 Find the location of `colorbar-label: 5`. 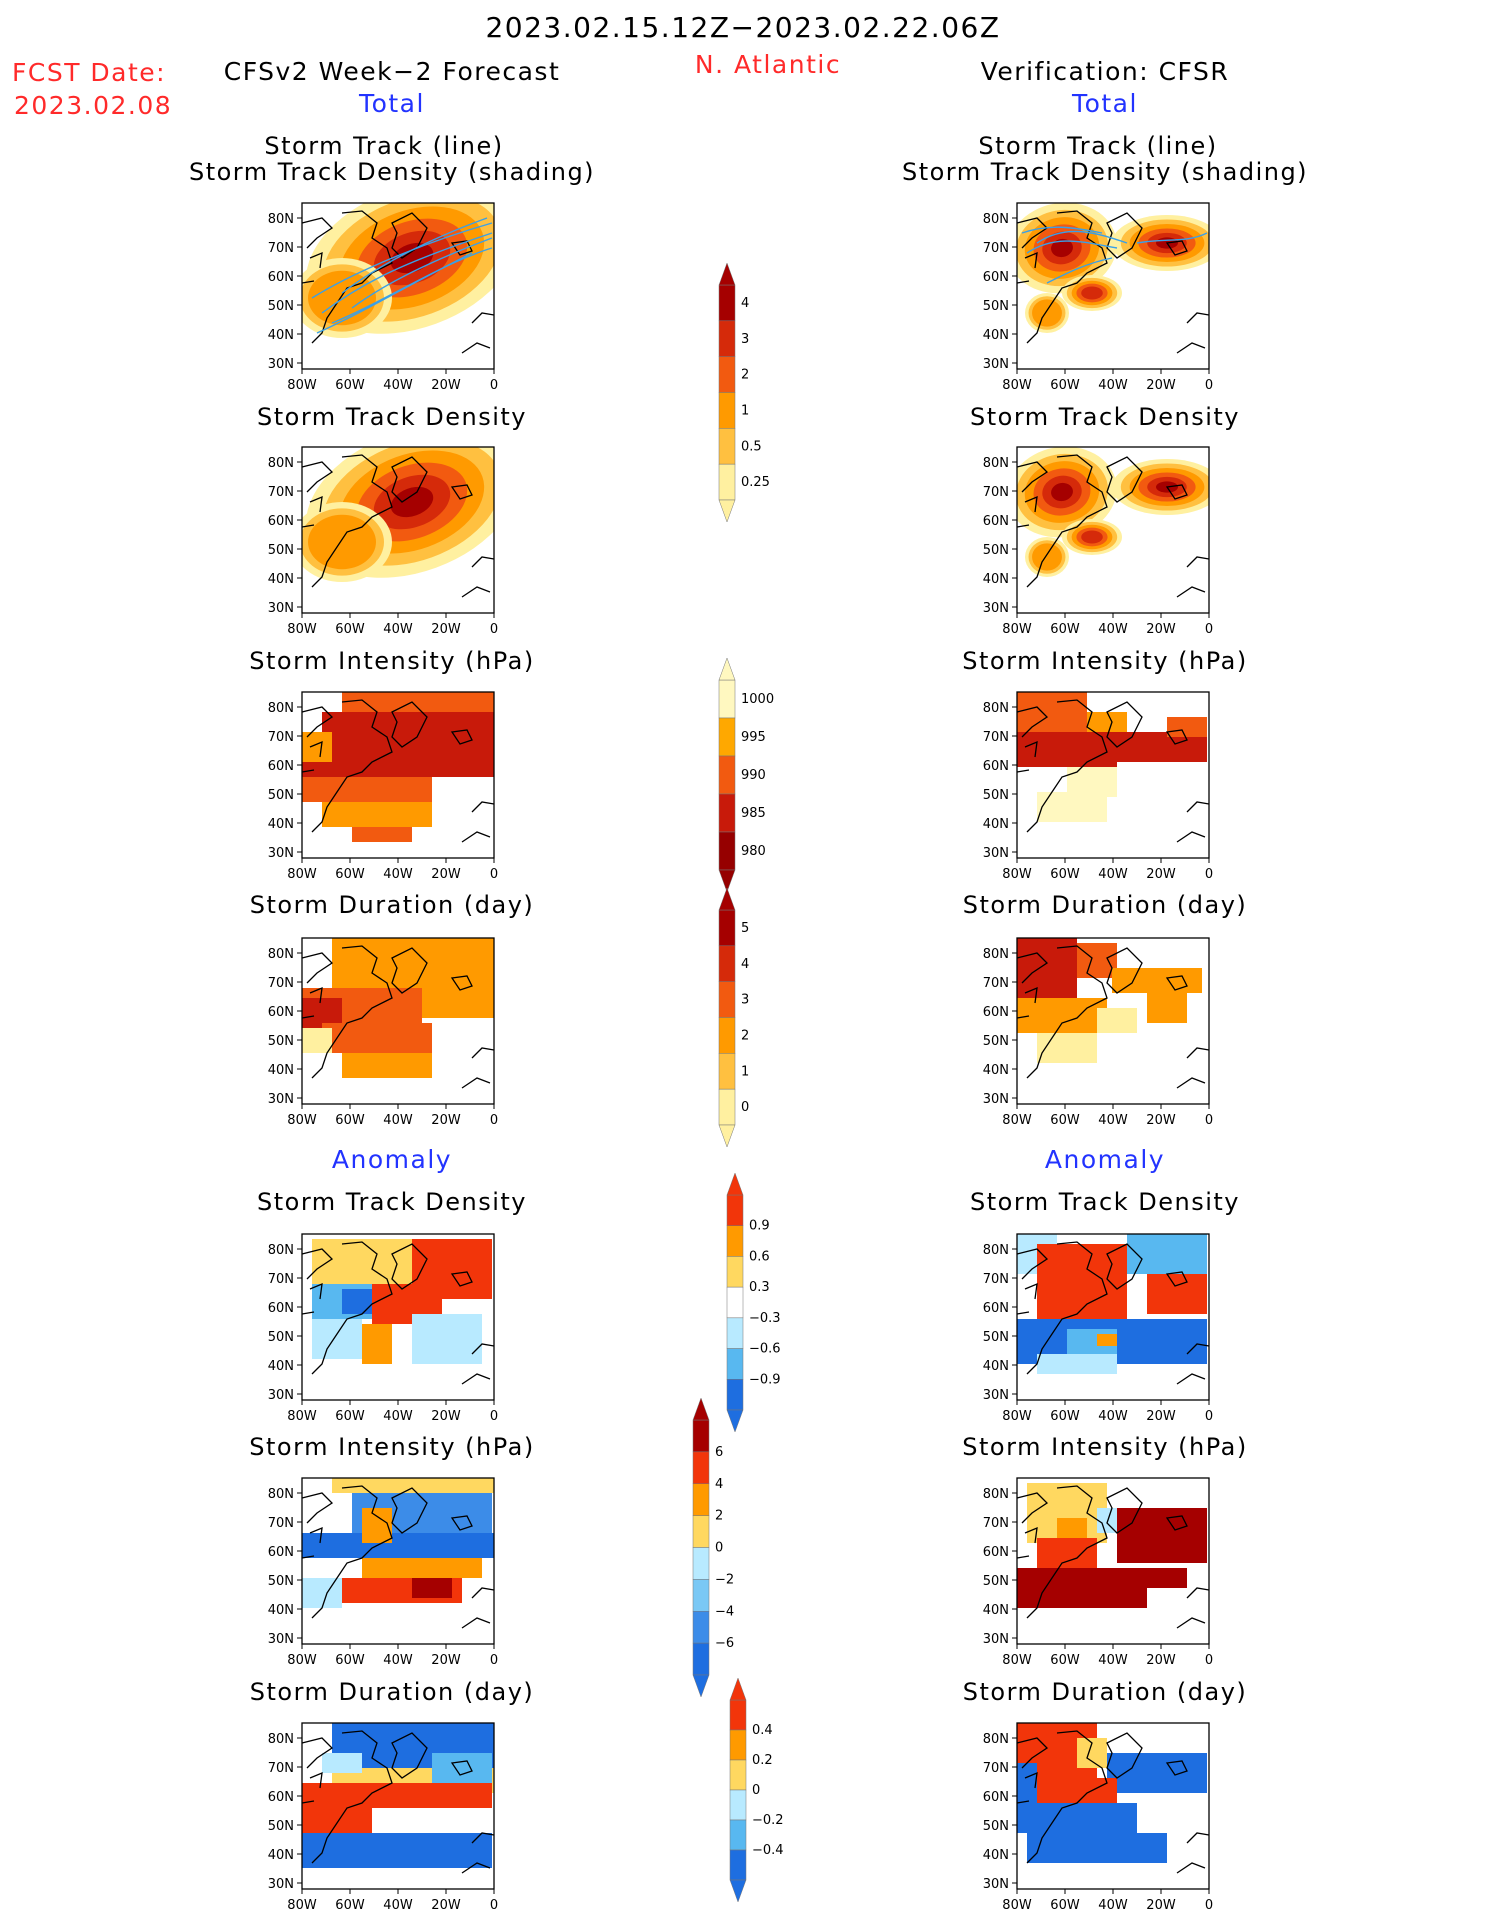

colorbar-label: 5 is located at coordinates (745, 928).